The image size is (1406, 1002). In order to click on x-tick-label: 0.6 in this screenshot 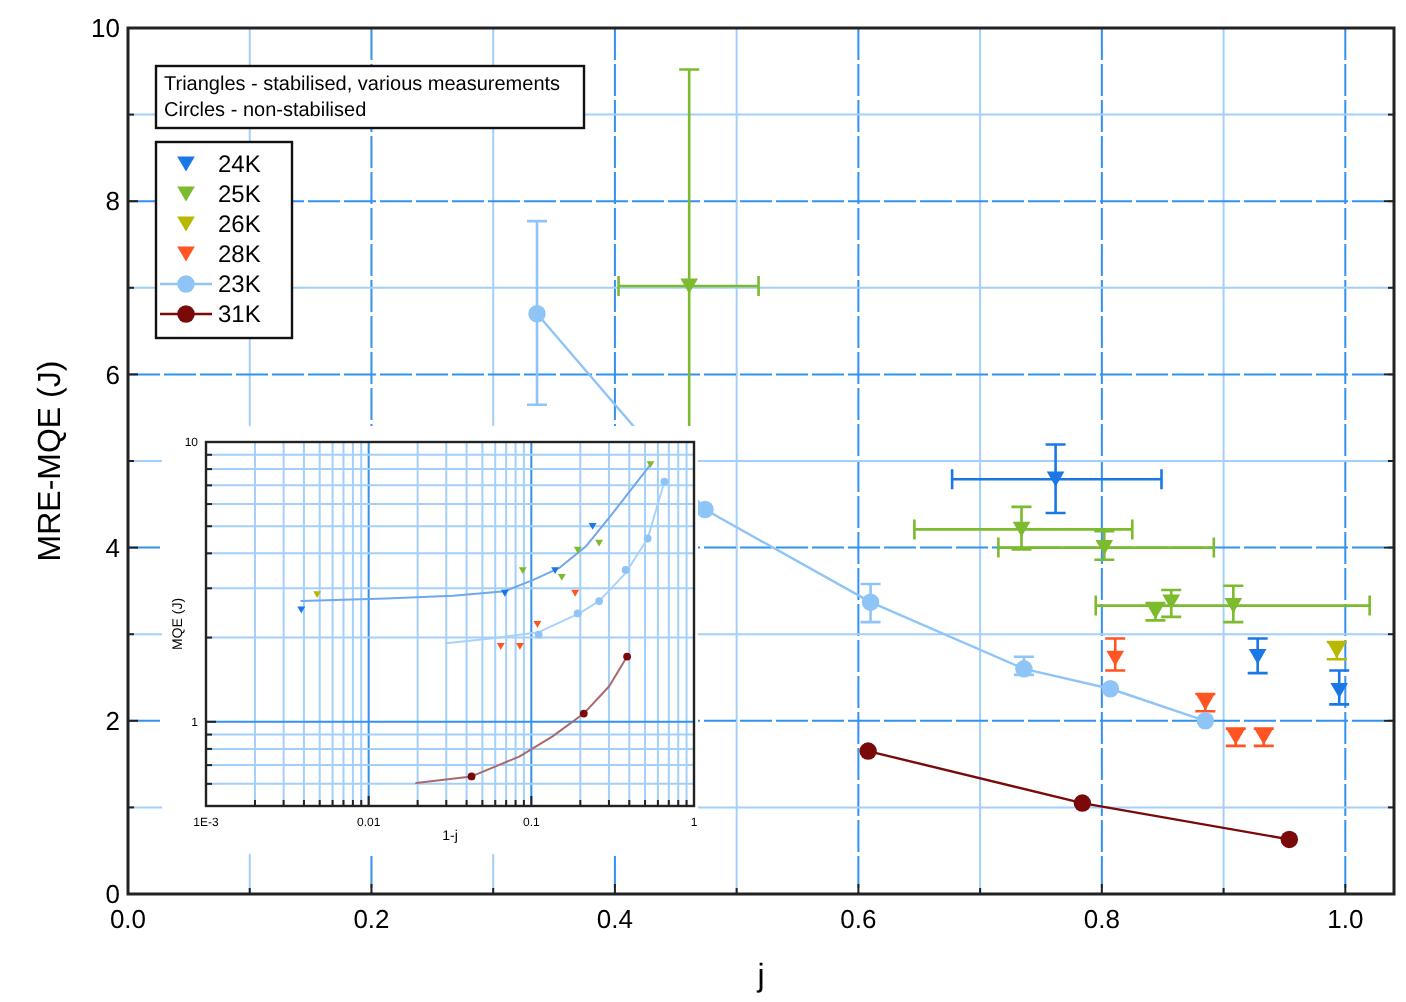, I will do `click(858, 919)`.